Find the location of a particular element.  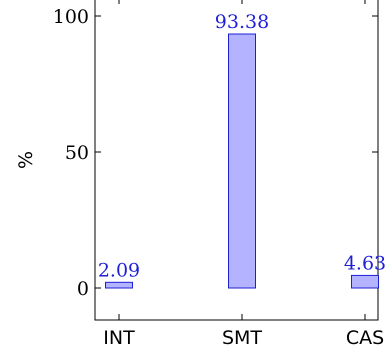

bar-cas is located at coordinates (365, 281).